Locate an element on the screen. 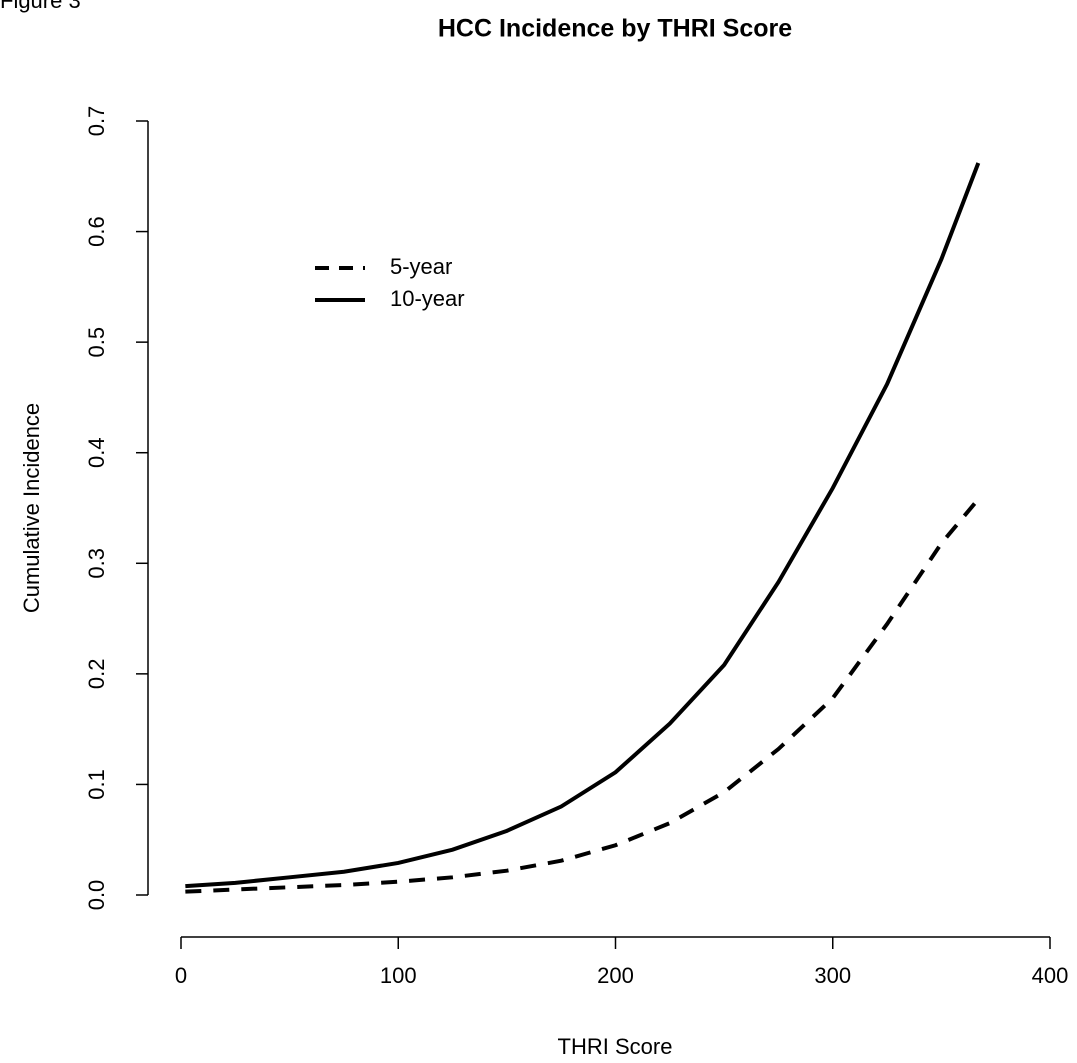  y-tick-label: 0.4 is located at coordinates (96, 452).